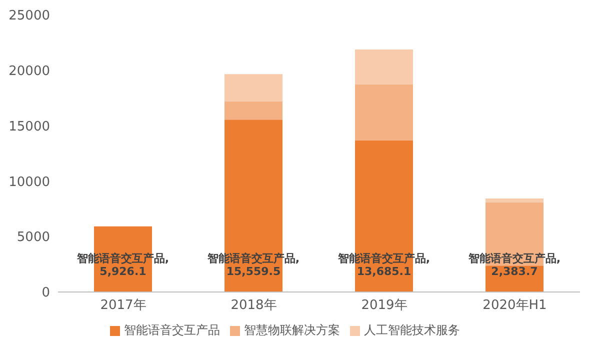 This screenshot has width=600, height=349. I want to click on x-tick-label: 2020年H1, so click(514, 306).